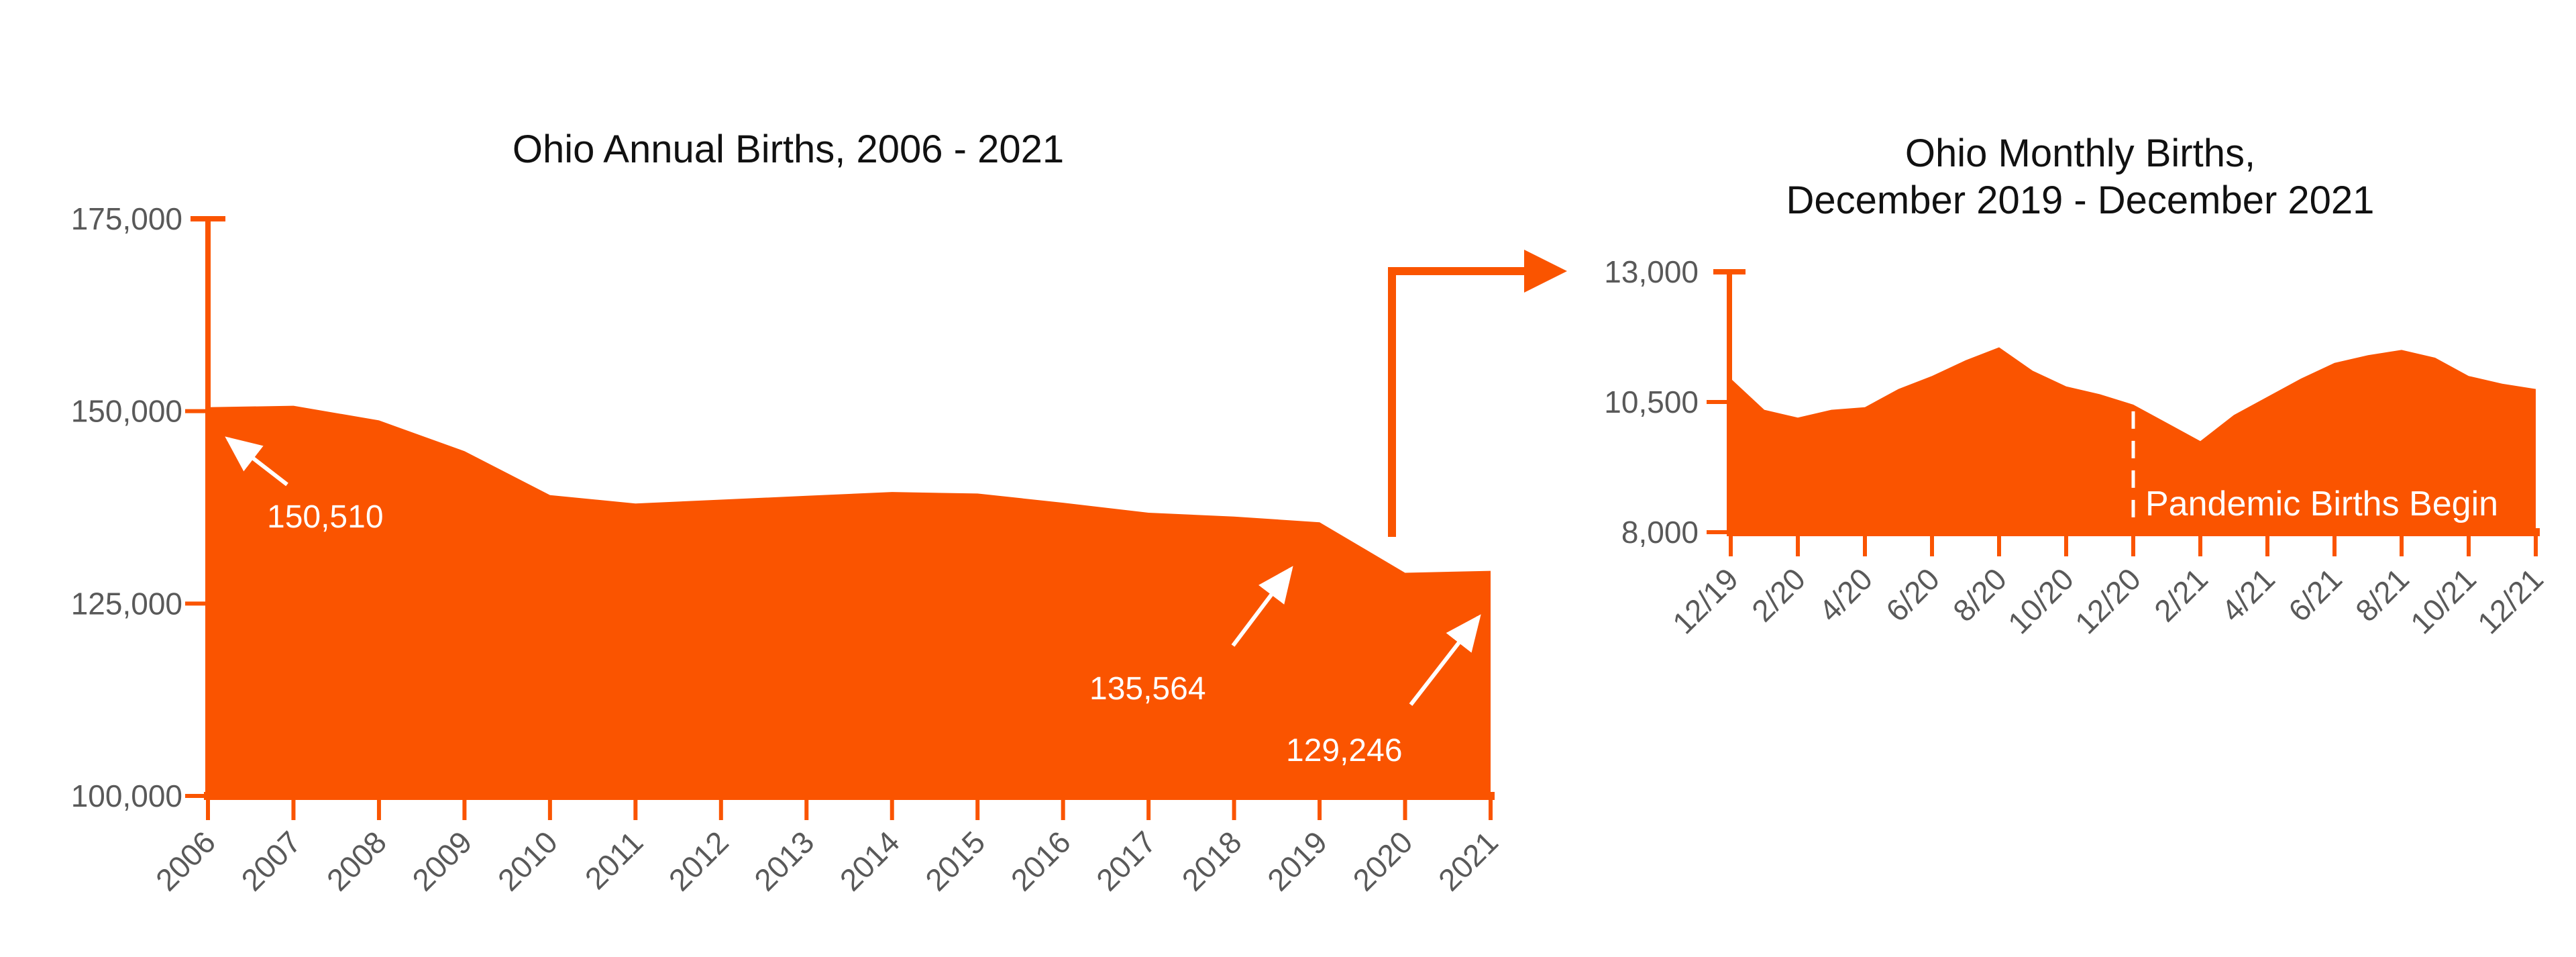  I want to click on monthly-x-tick-label: 12/19, so click(1705, 601).